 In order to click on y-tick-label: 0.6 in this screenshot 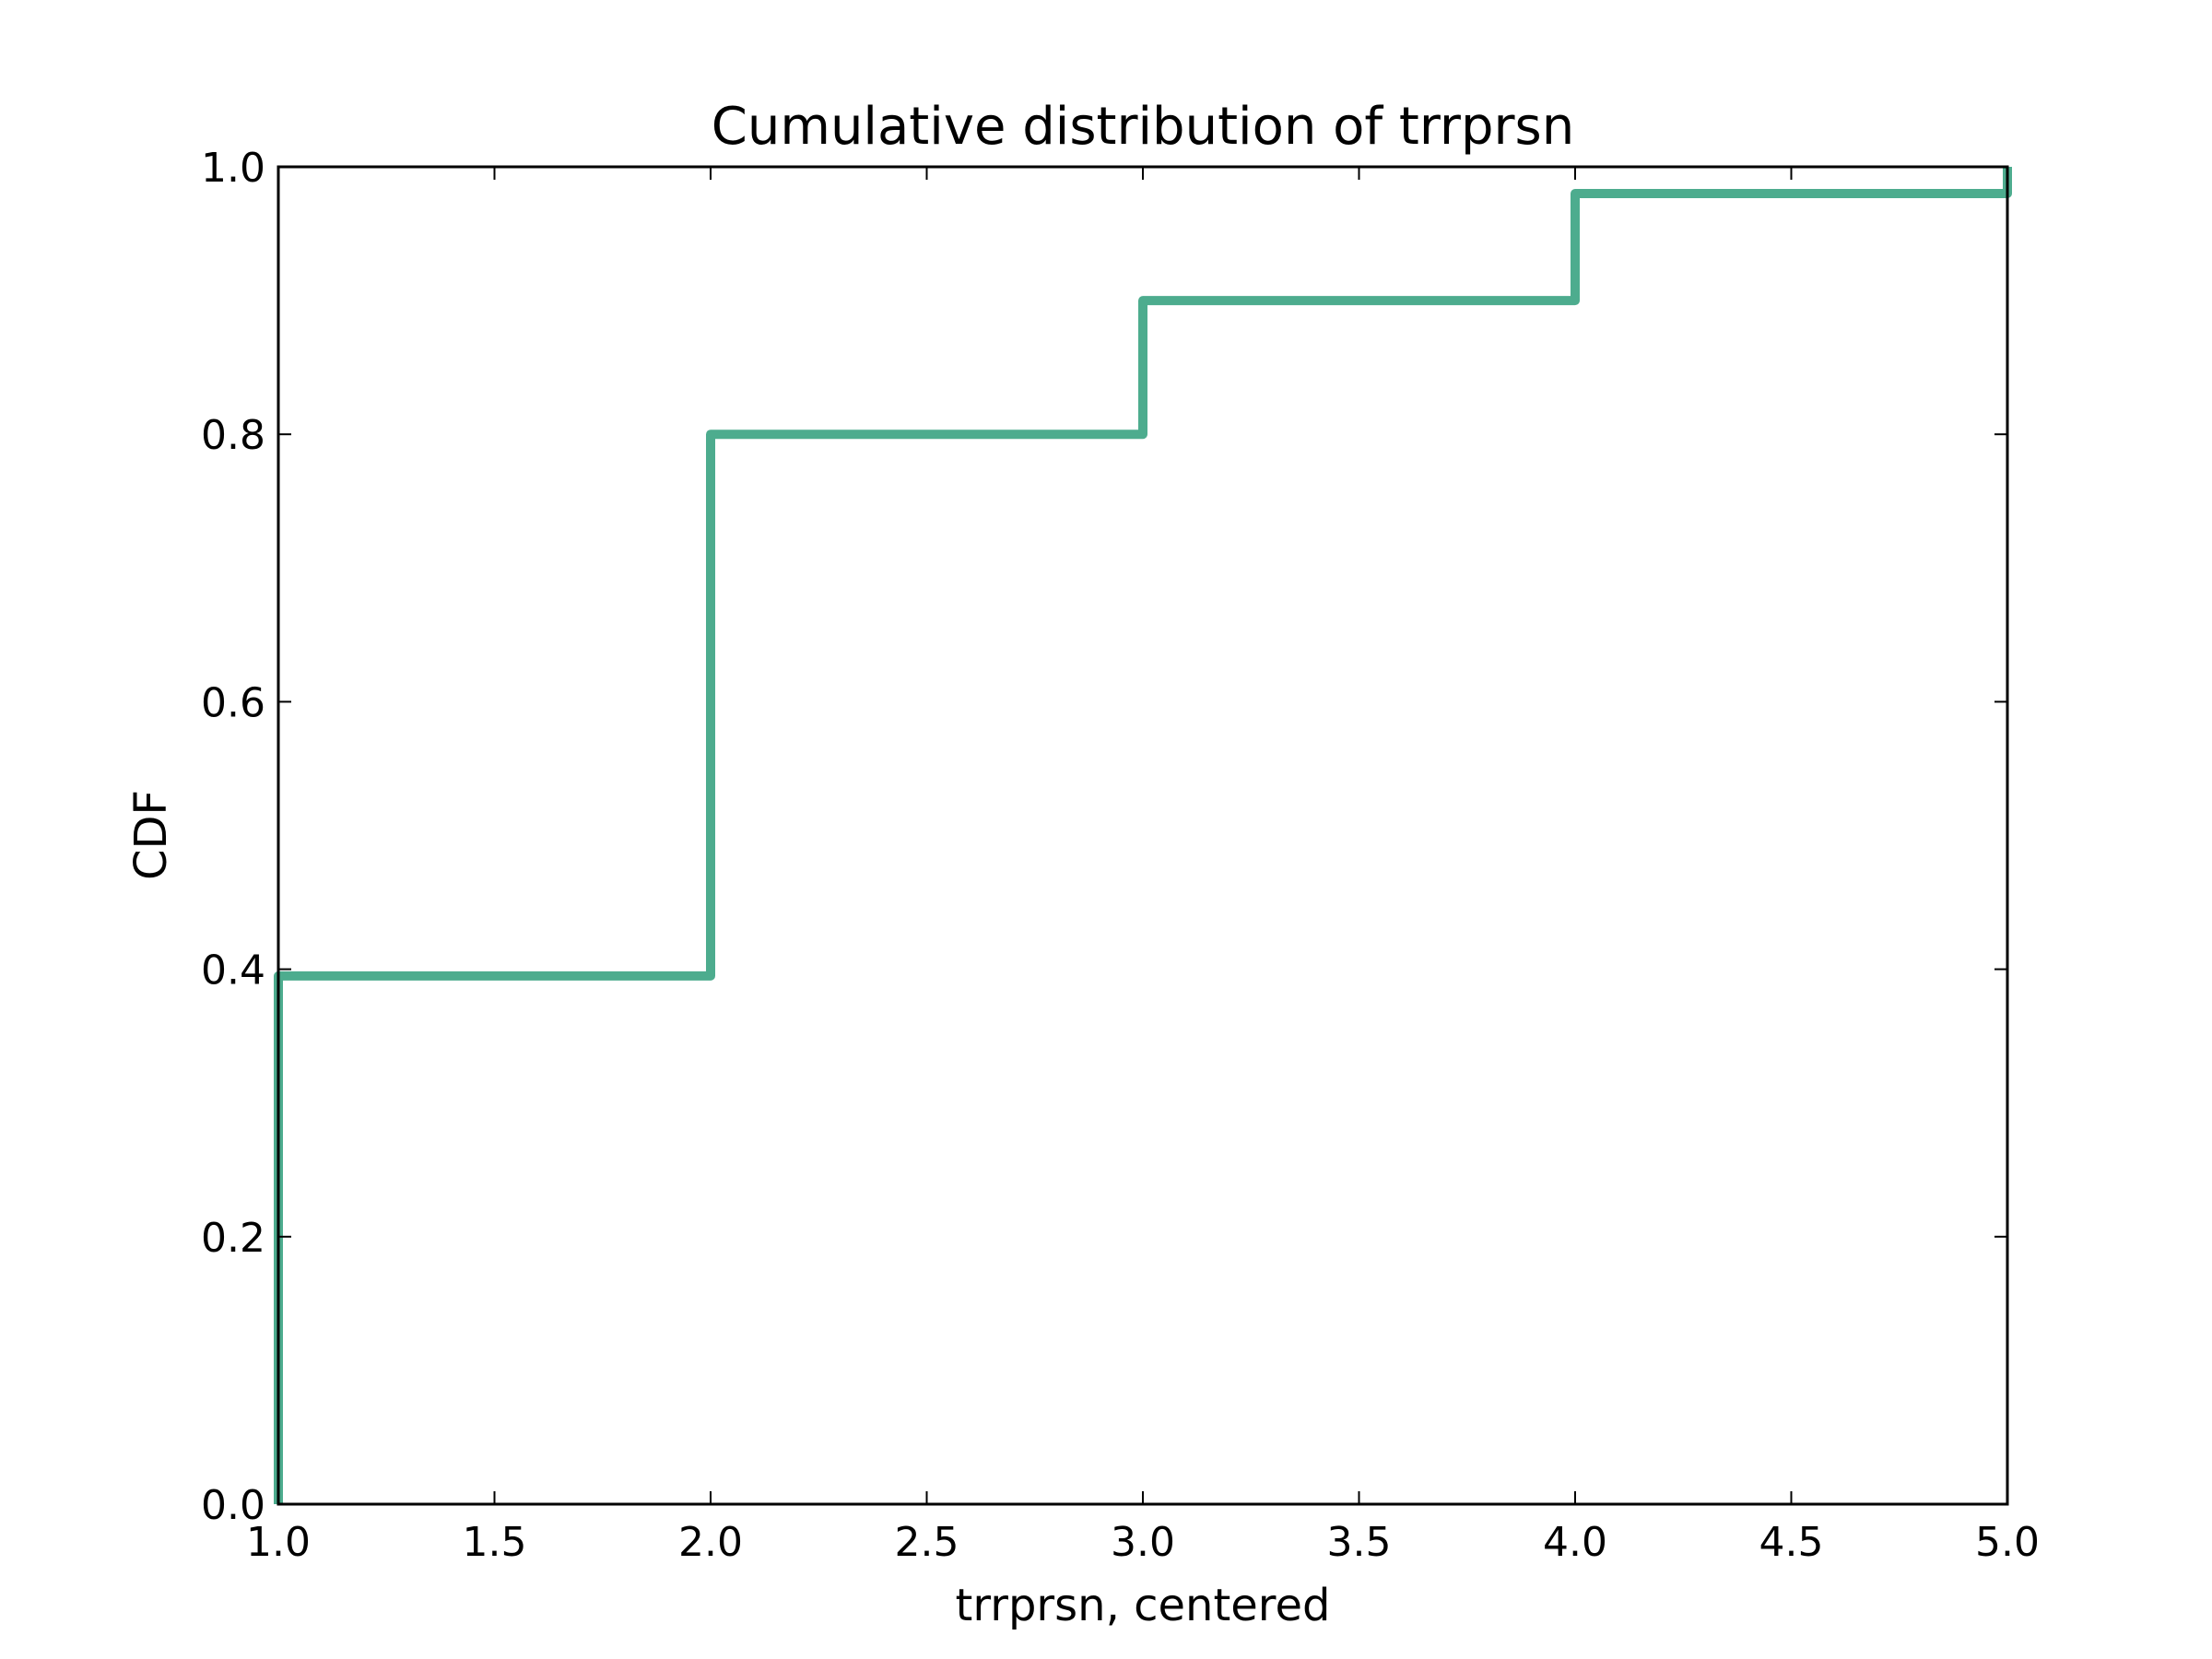, I will do `click(233, 702)`.